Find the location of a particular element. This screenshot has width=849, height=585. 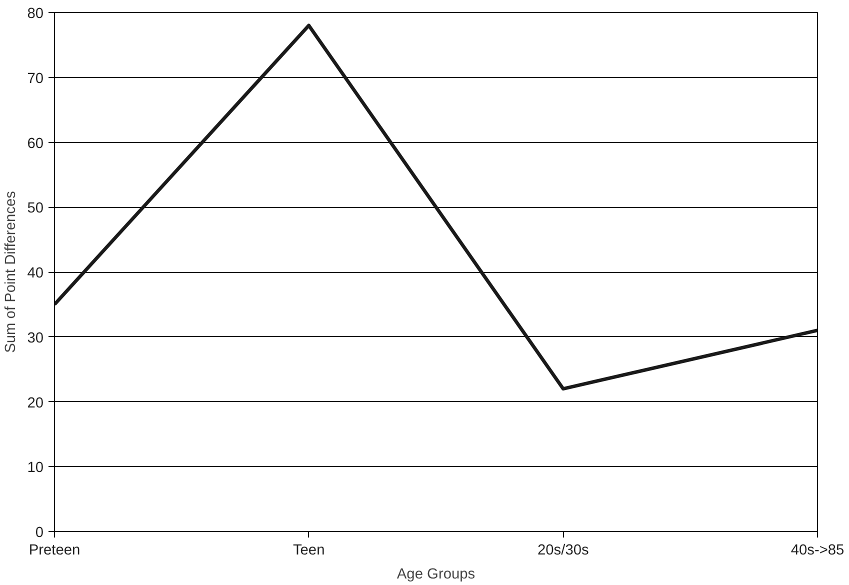

x-tick-label: 40s->85 is located at coordinates (817, 550).